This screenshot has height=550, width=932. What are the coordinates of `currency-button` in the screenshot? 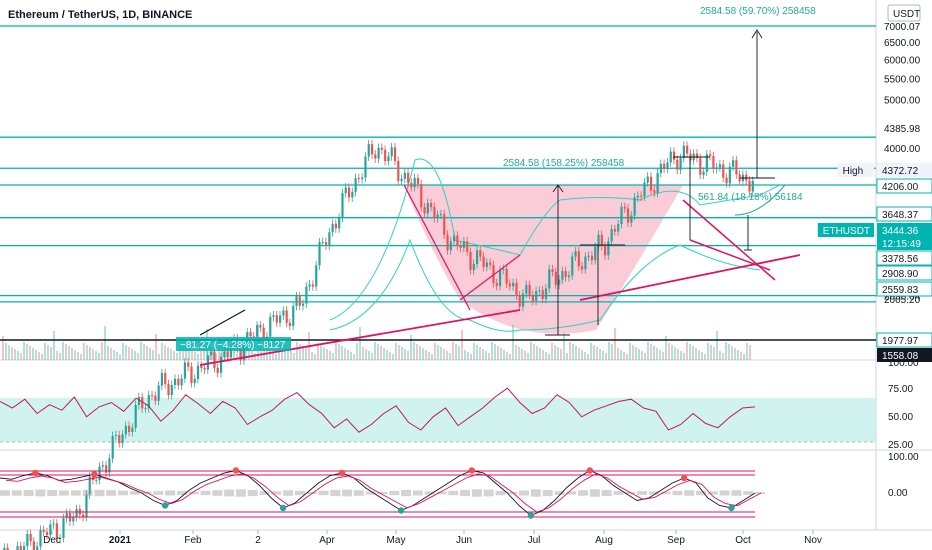 It's located at (904, 13).